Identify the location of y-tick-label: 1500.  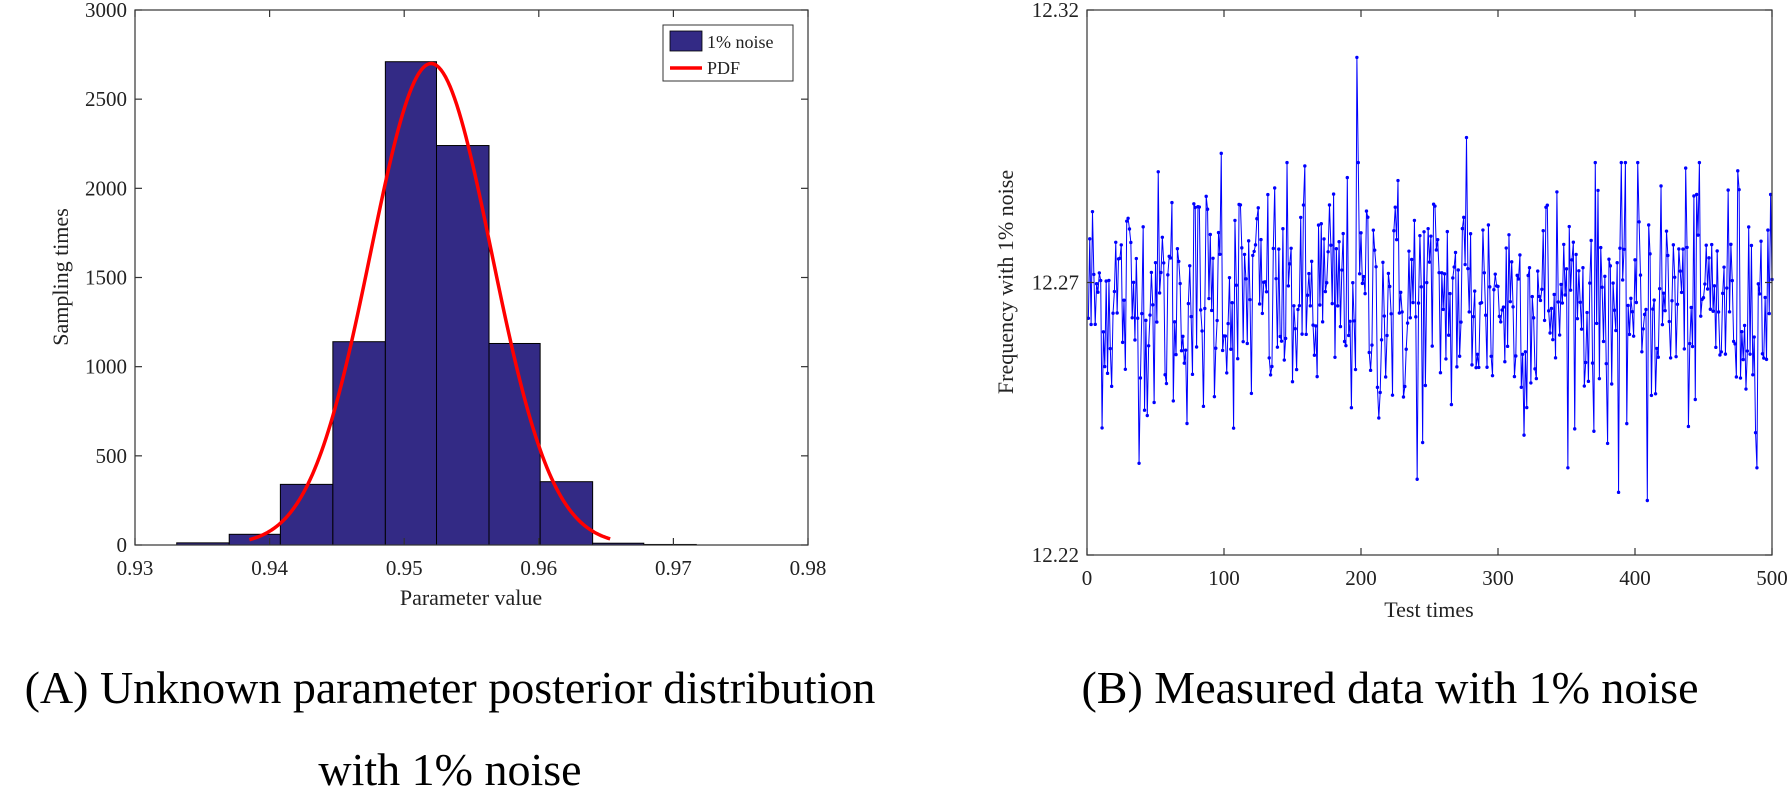
(106, 278).